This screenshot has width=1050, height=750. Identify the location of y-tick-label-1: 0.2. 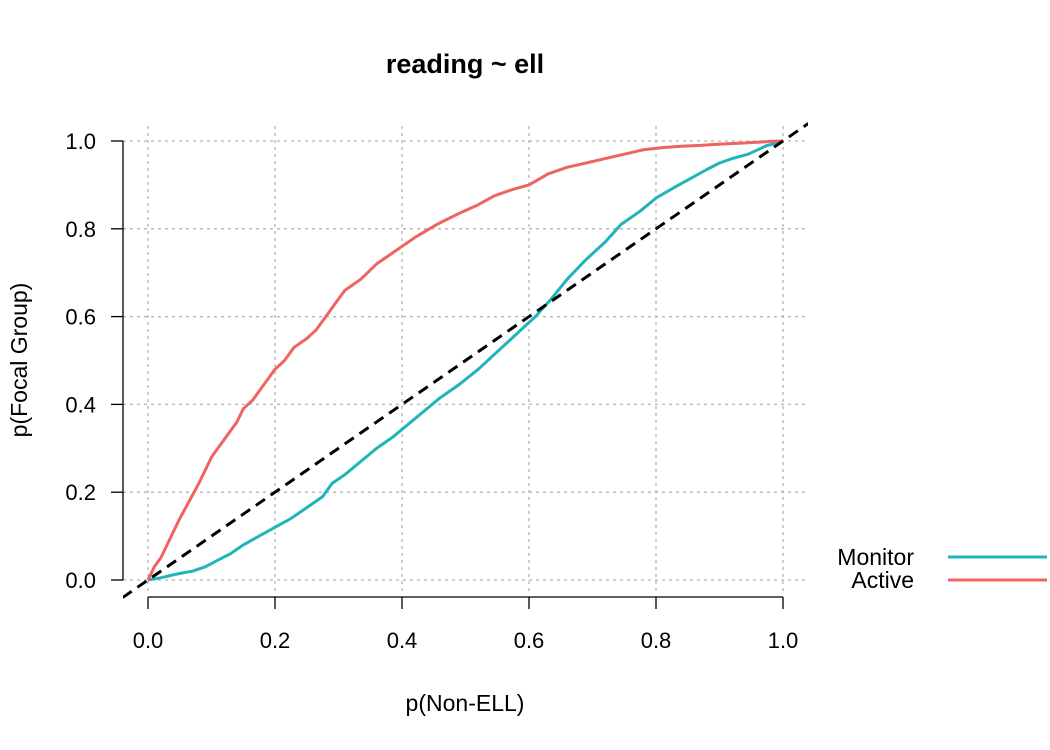
(80, 492).